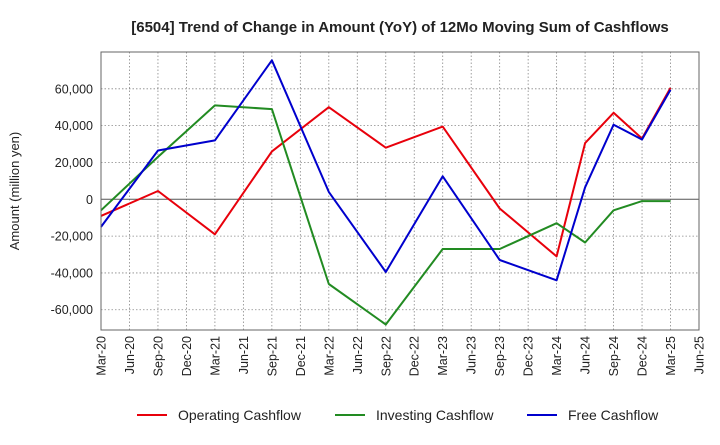 The height and width of the screenshot is (445, 720). Describe the element at coordinates (700, 355) in the screenshot. I see `x-tick-label: Jun-25` at that location.